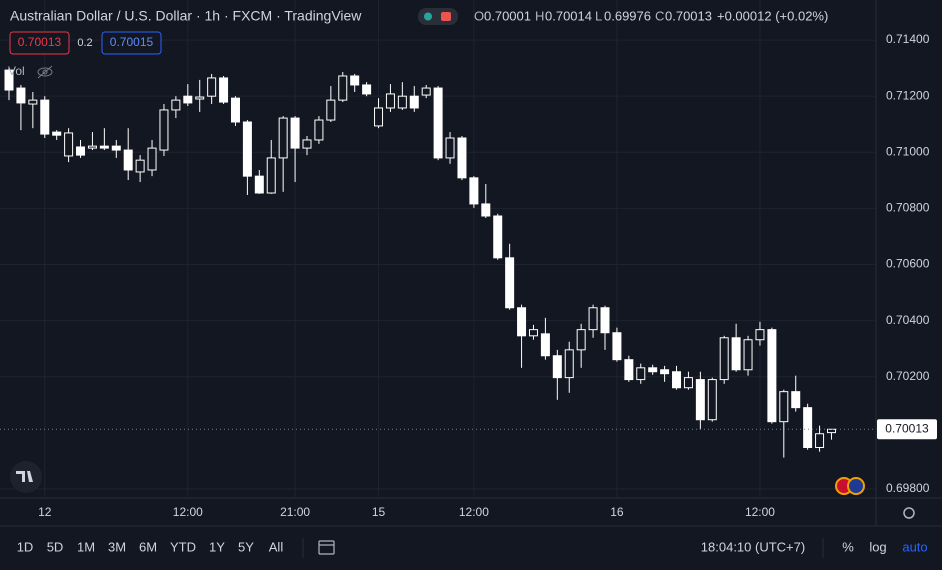 This screenshot has height=570, width=942. I want to click on y-tick-label: 0.70800, so click(908, 208).